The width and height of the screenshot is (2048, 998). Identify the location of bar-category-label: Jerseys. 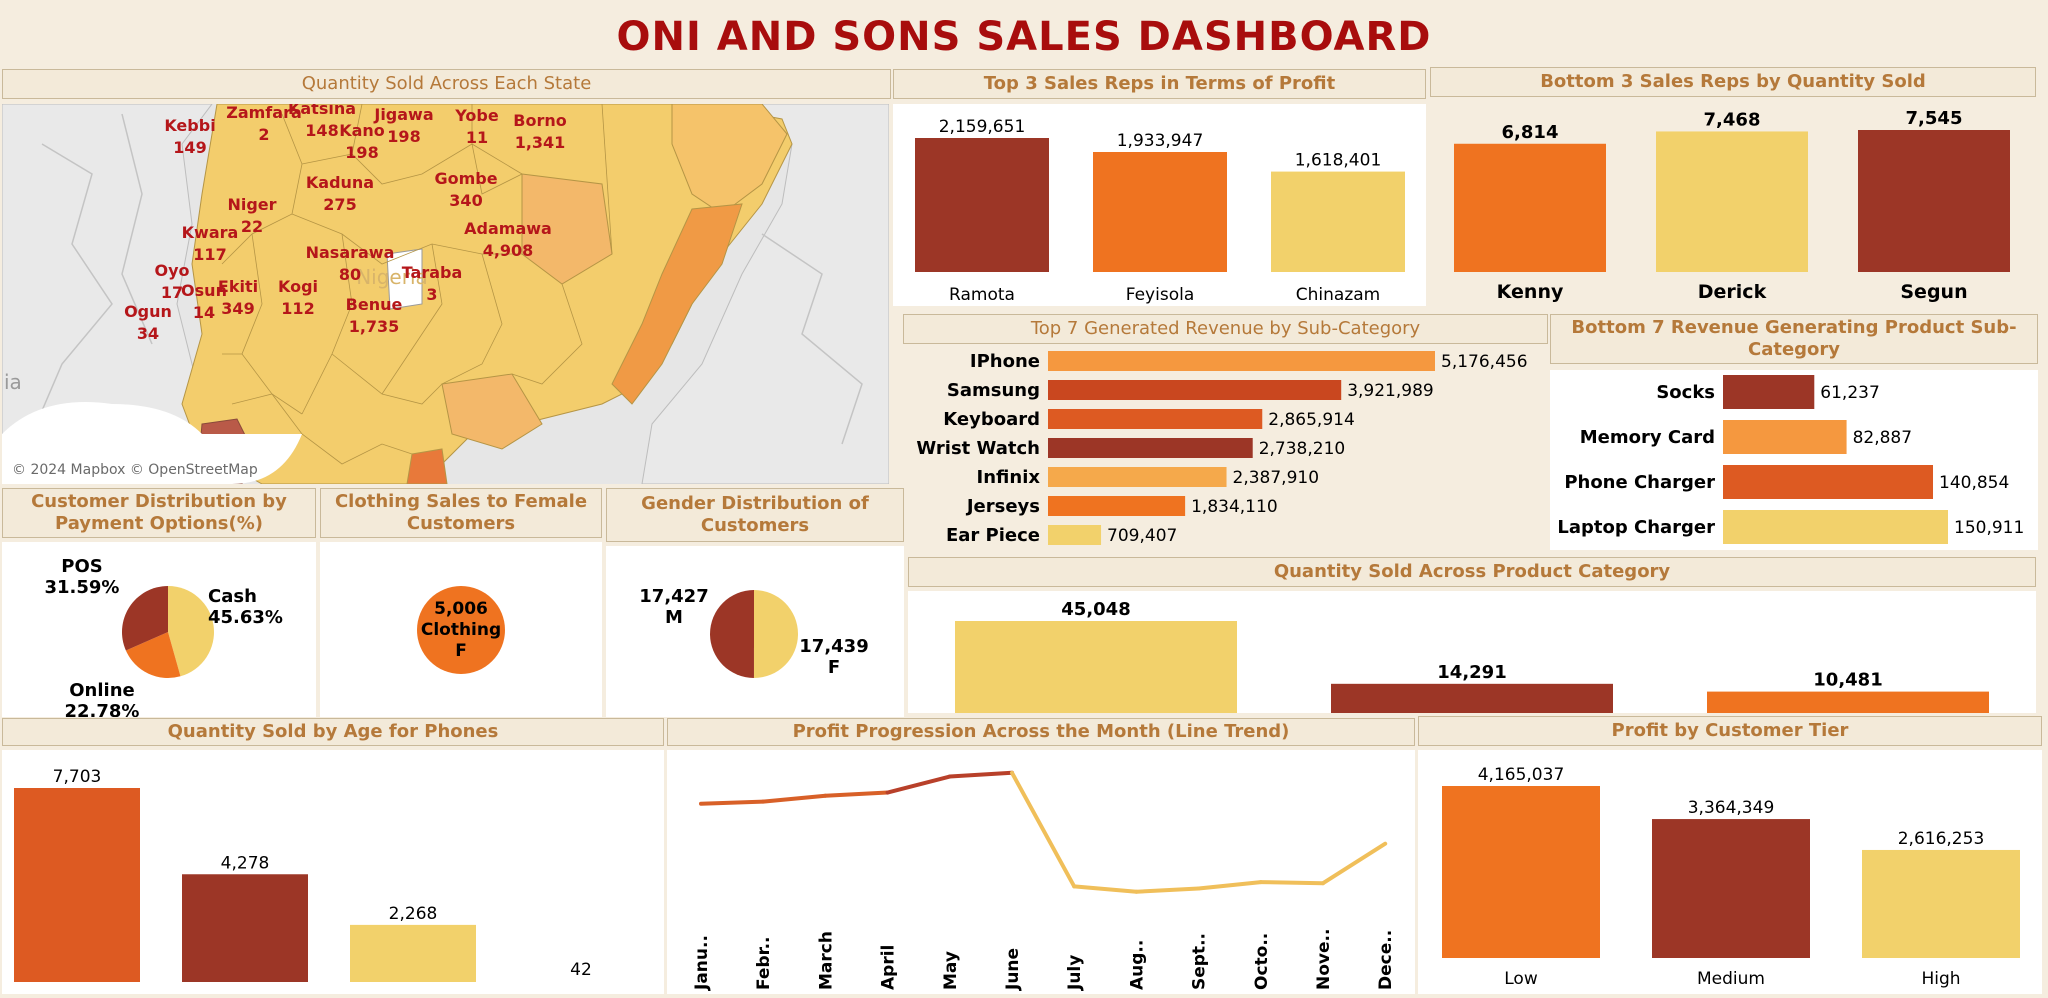
(1002, 506).